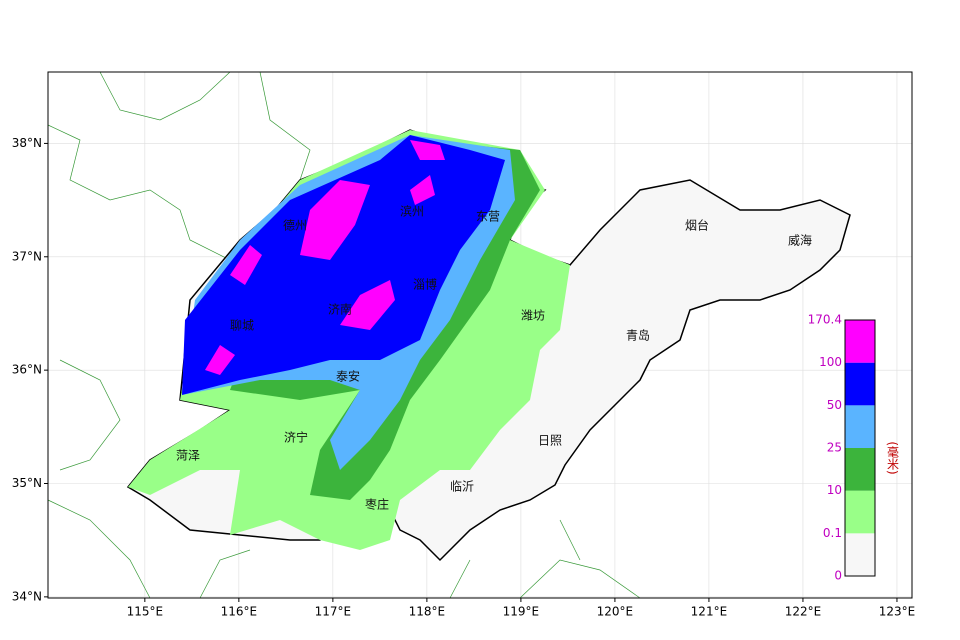  Describe the element at coordinates (615, 612) in the screenshot. I see `x-tick-label: 120°E` at that location.